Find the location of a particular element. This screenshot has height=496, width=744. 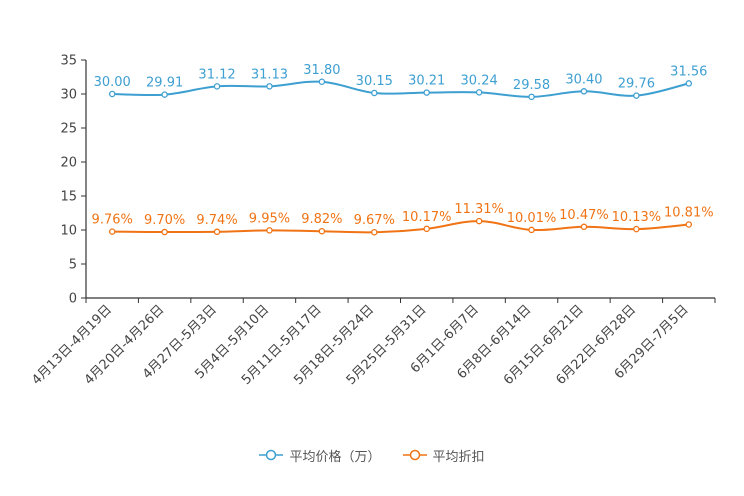

data-label-discount: 10.81% is located at coordinates (689, 212).